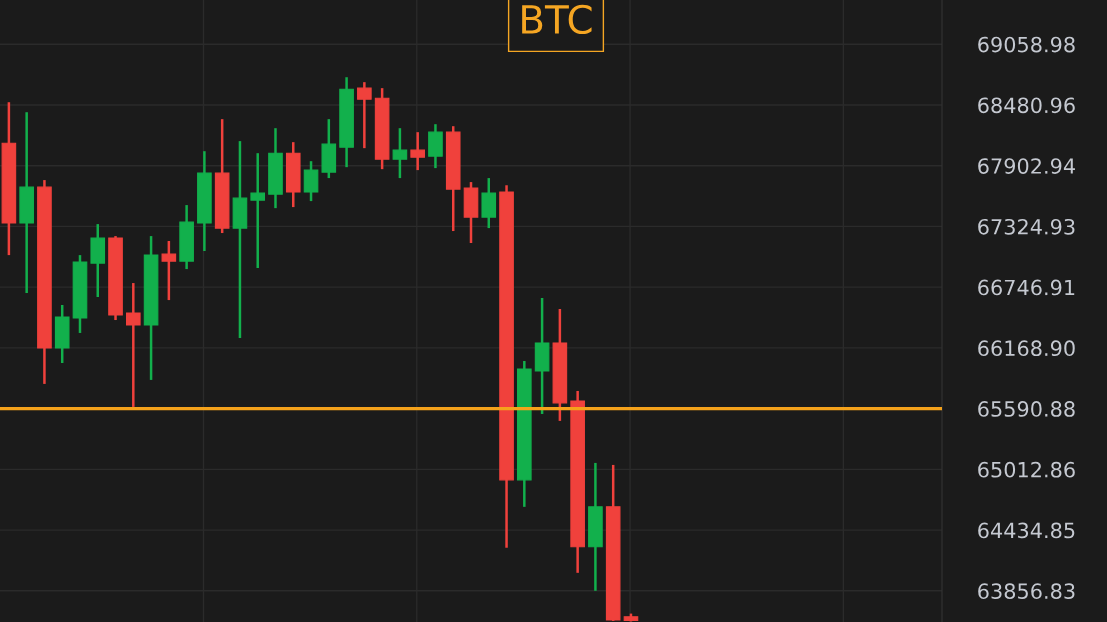 Image resolution: width=1107 pixels, height=622 pixels. Describe the element at coordinates (1026, 409) in the screenshot. I see `y-tick-label: 65590.88` at that location.